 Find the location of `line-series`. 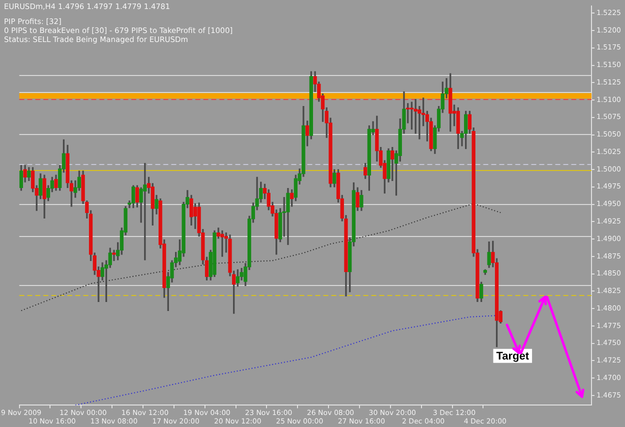

line-series is located at coordinates (286, 360).